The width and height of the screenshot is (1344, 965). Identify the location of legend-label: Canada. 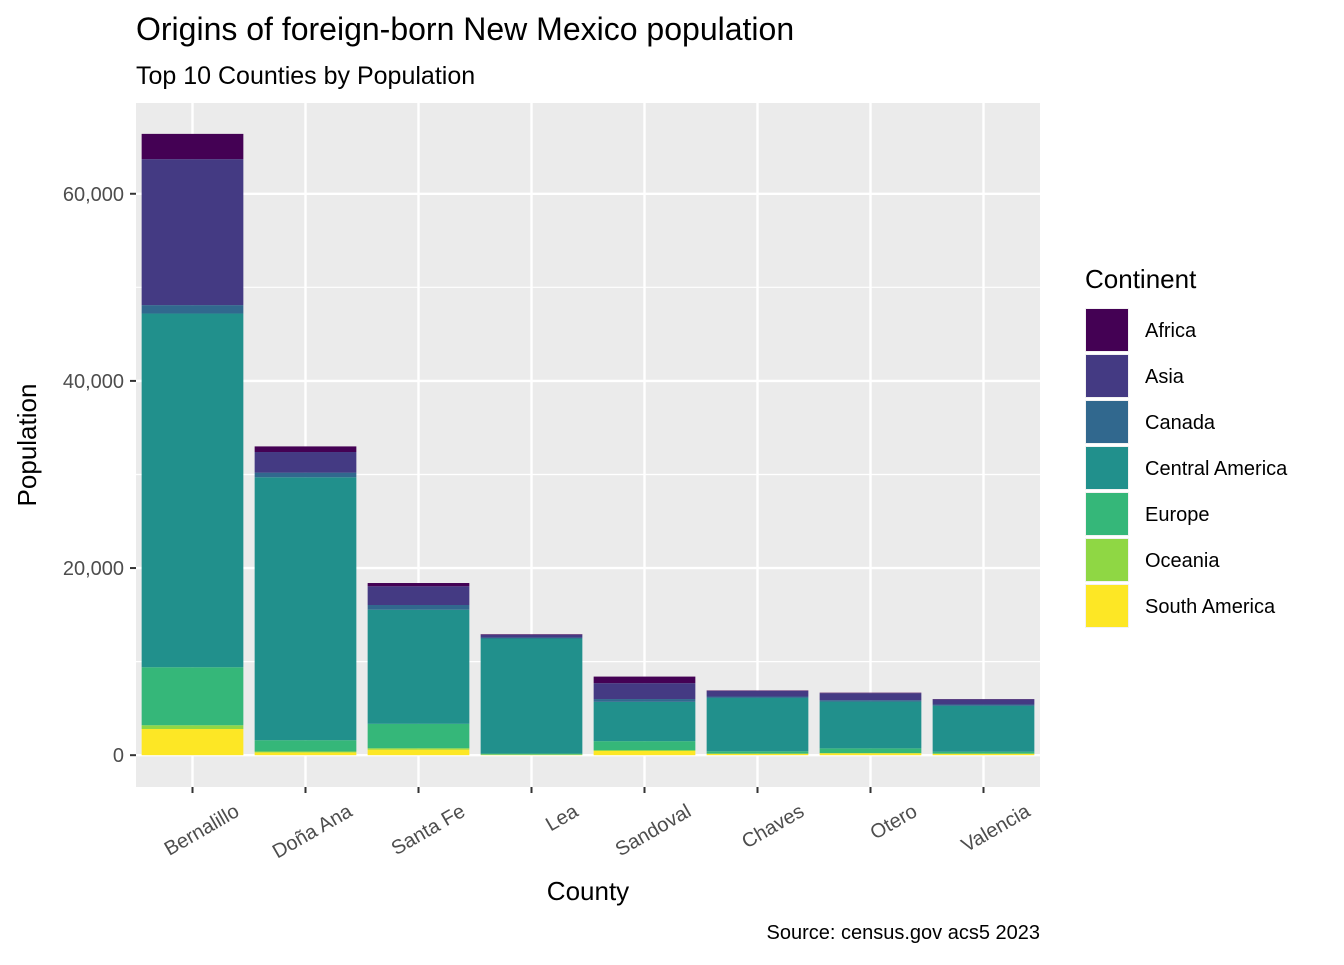
(1180, 423).